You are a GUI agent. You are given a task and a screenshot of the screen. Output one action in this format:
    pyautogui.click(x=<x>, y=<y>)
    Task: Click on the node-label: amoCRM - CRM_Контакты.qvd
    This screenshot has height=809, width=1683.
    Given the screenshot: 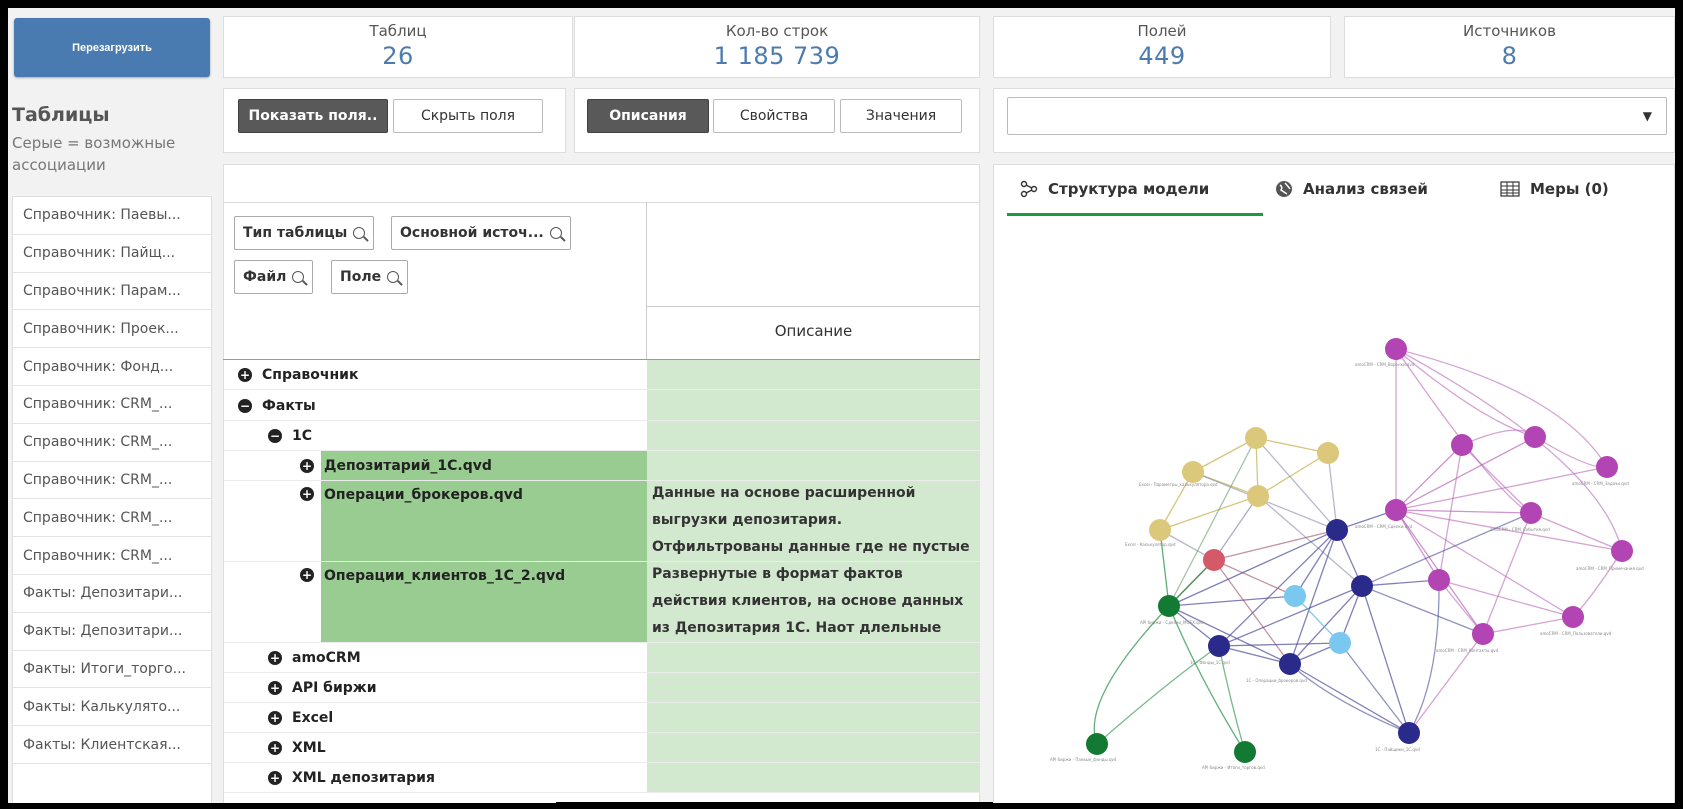 What is the action you would take?
    pyautogui.click(x=1467, y=650)
    